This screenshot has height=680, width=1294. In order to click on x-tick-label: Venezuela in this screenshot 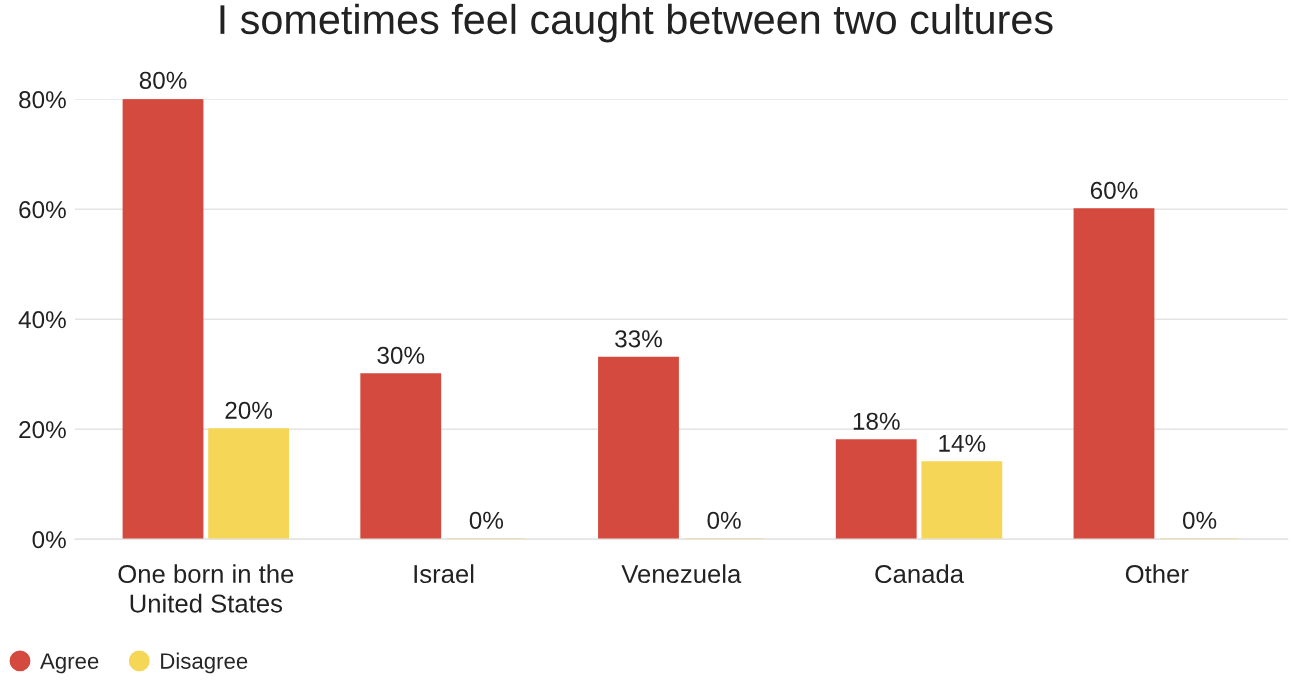, I will do `click(681, 574)`.